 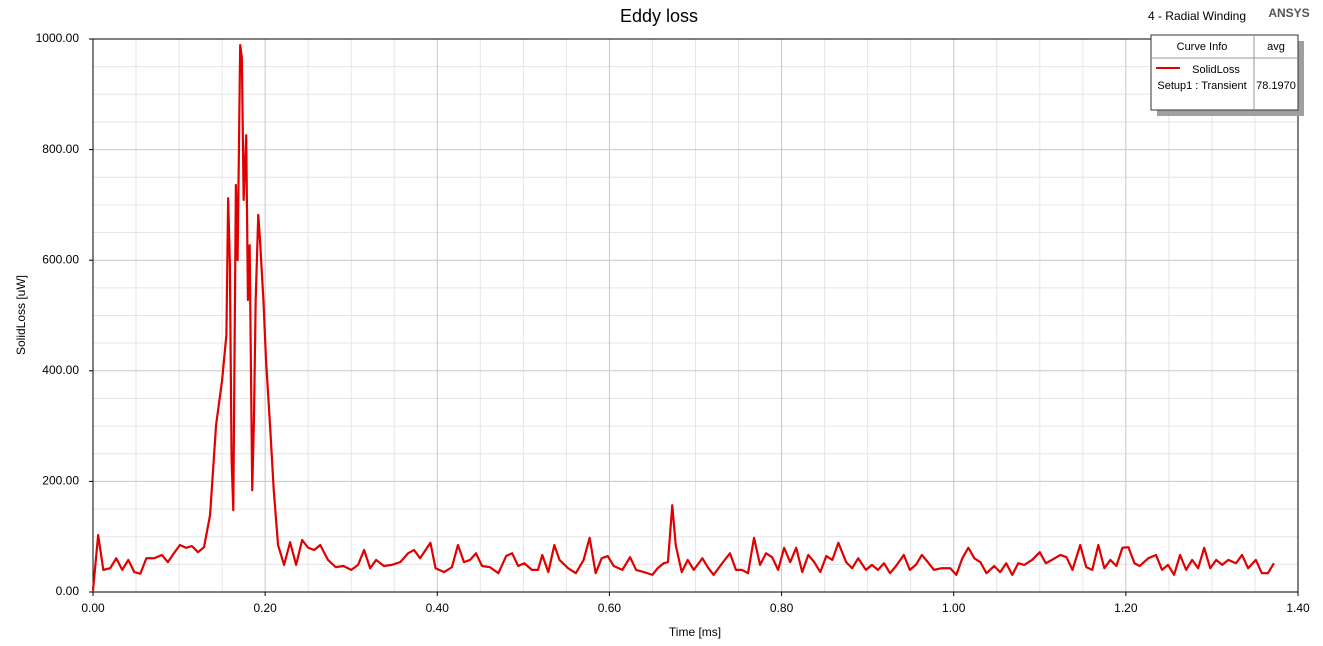 What do you see at coordinates (21, 315) in the screenshot?
I see `y-axis-label: SolidLoss [uW]` at bounding box center [21, 315].